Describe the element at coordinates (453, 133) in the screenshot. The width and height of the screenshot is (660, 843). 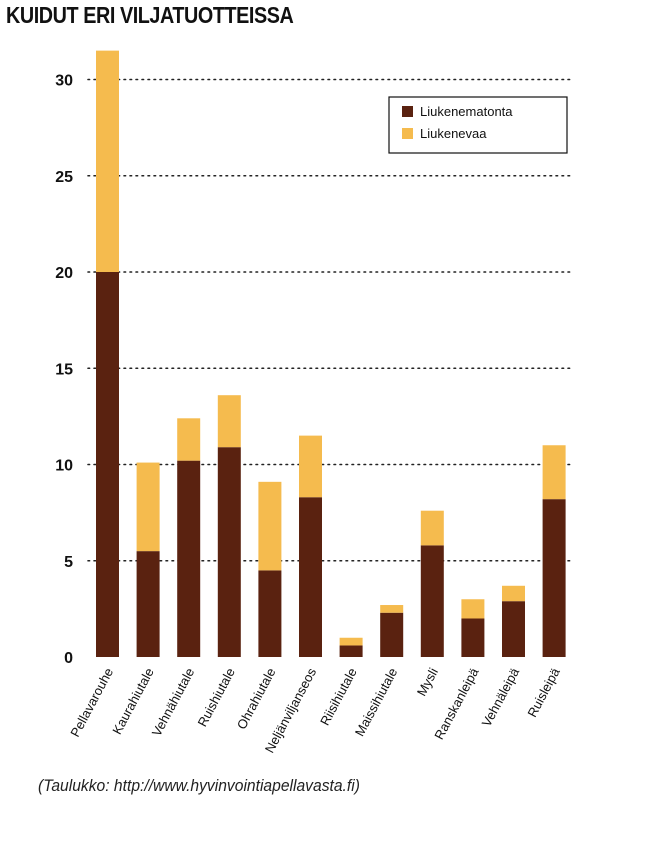
I see `legend-label: Liukenevaa` at that location.